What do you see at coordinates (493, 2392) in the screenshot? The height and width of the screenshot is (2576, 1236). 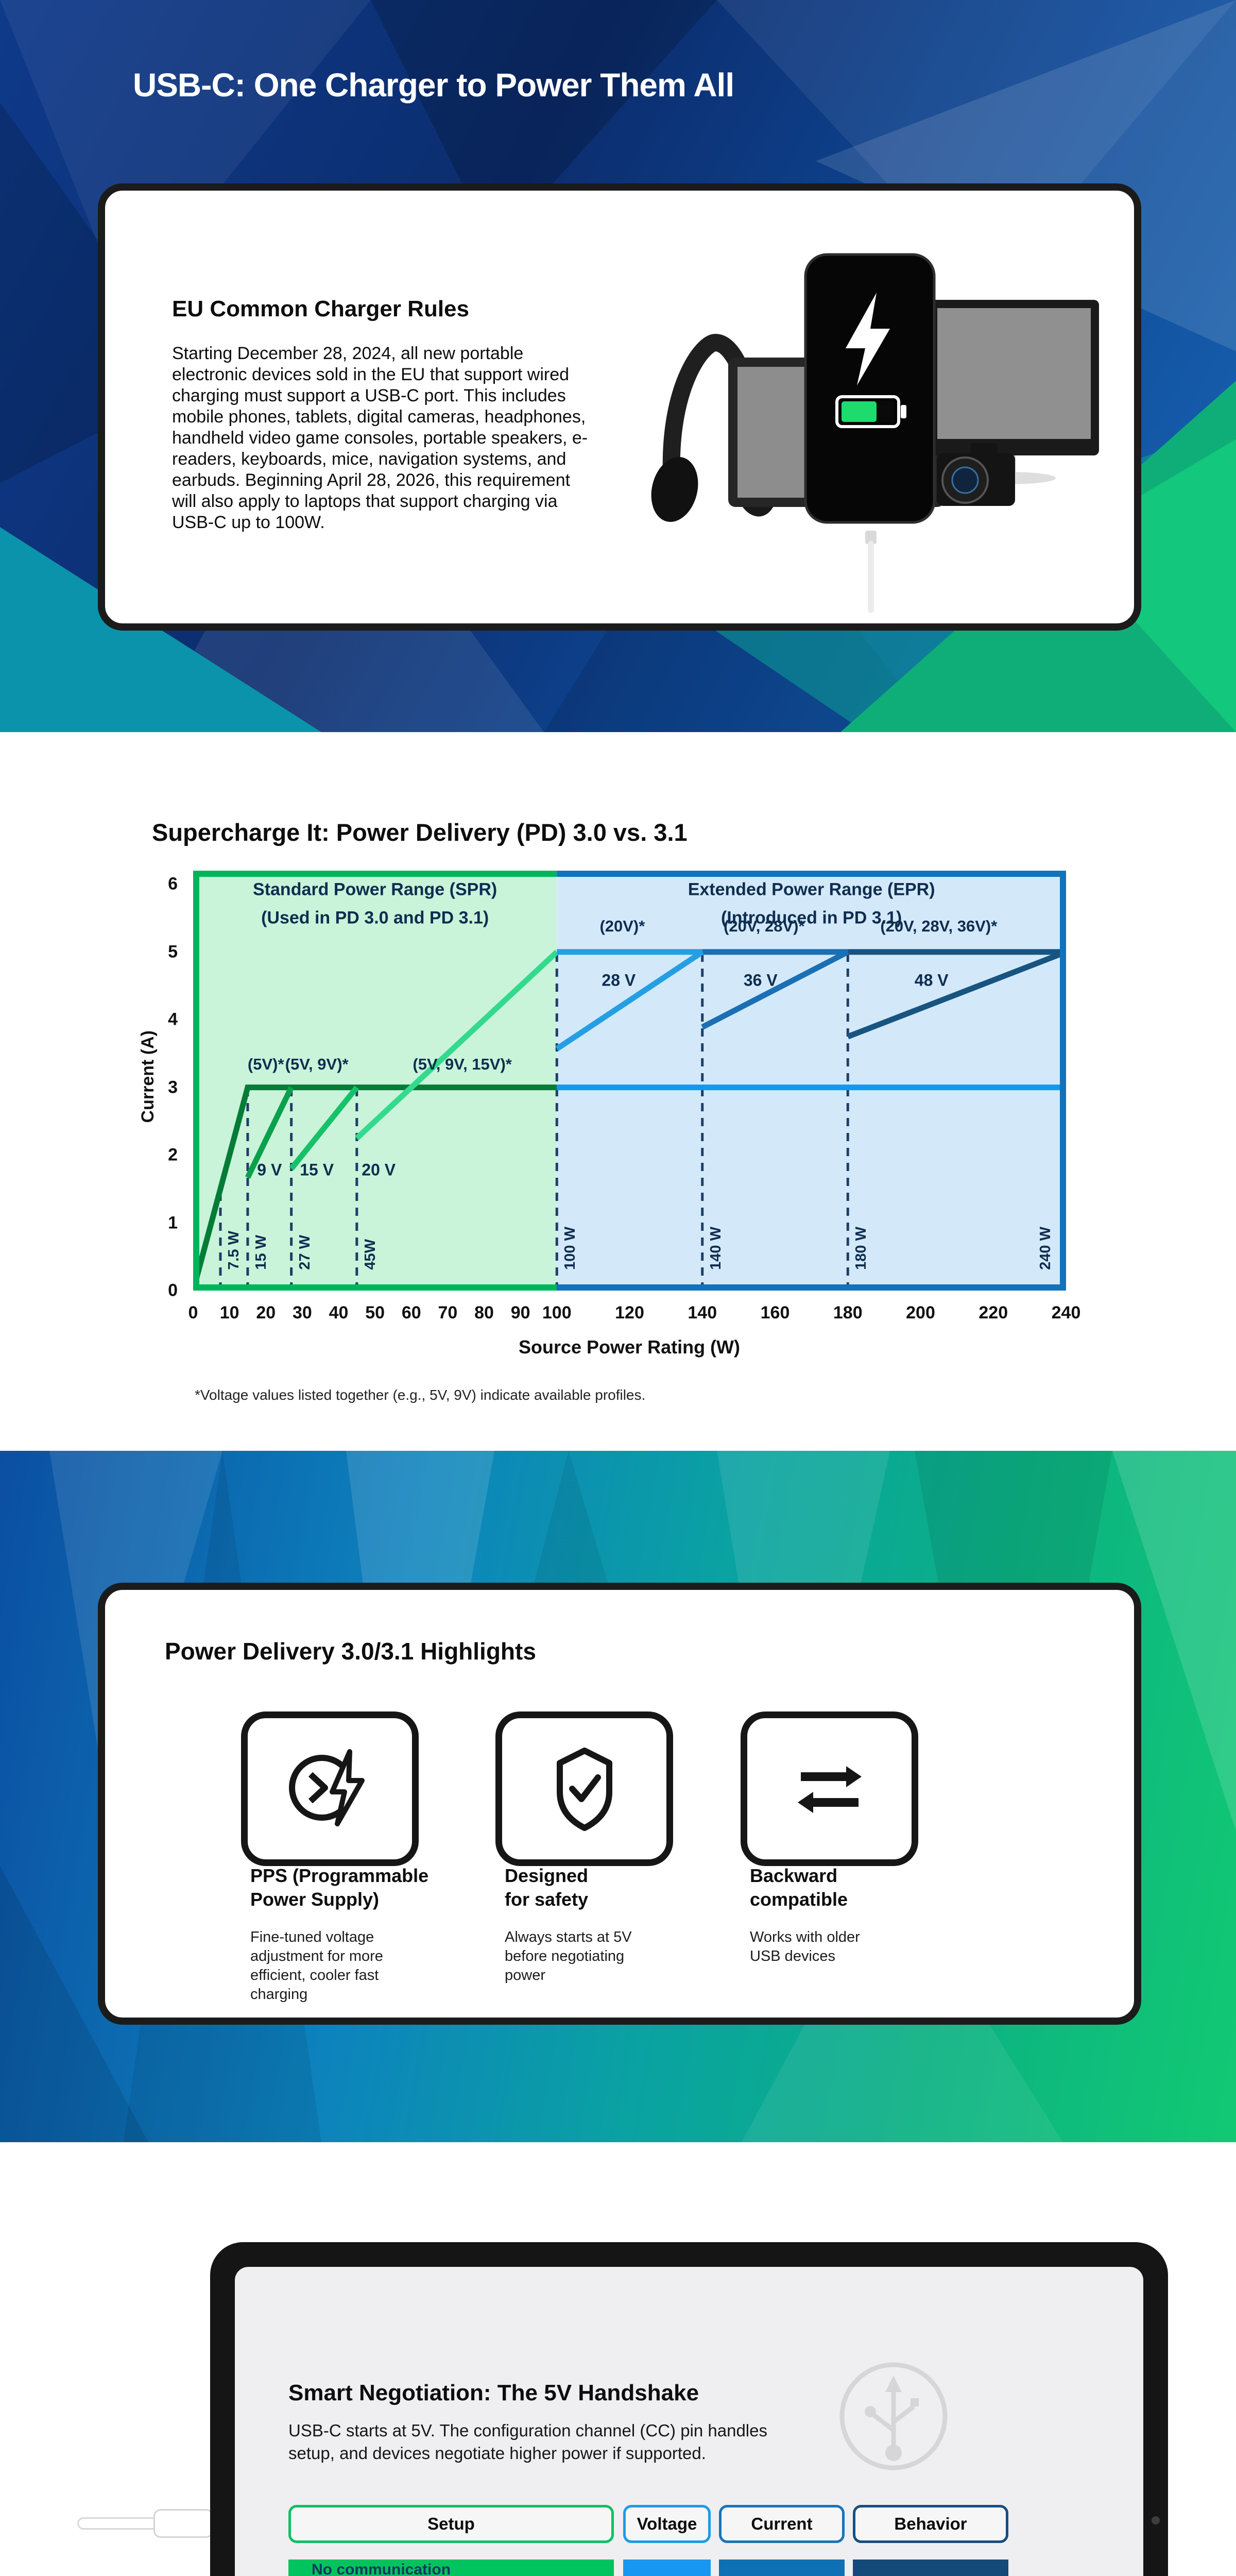 I see `handshake-title: Smart Negotiation: The 5V Handshake` at bounding box center [493, 2392].